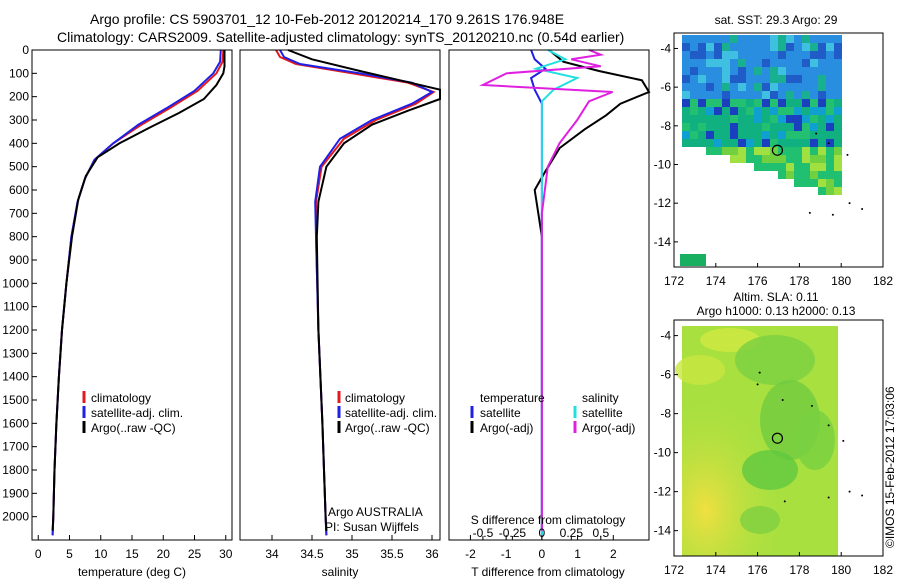  Describe the element at coordinates (665, 336) in the screenshot. I see `lat-tick-label: -4` at that location.